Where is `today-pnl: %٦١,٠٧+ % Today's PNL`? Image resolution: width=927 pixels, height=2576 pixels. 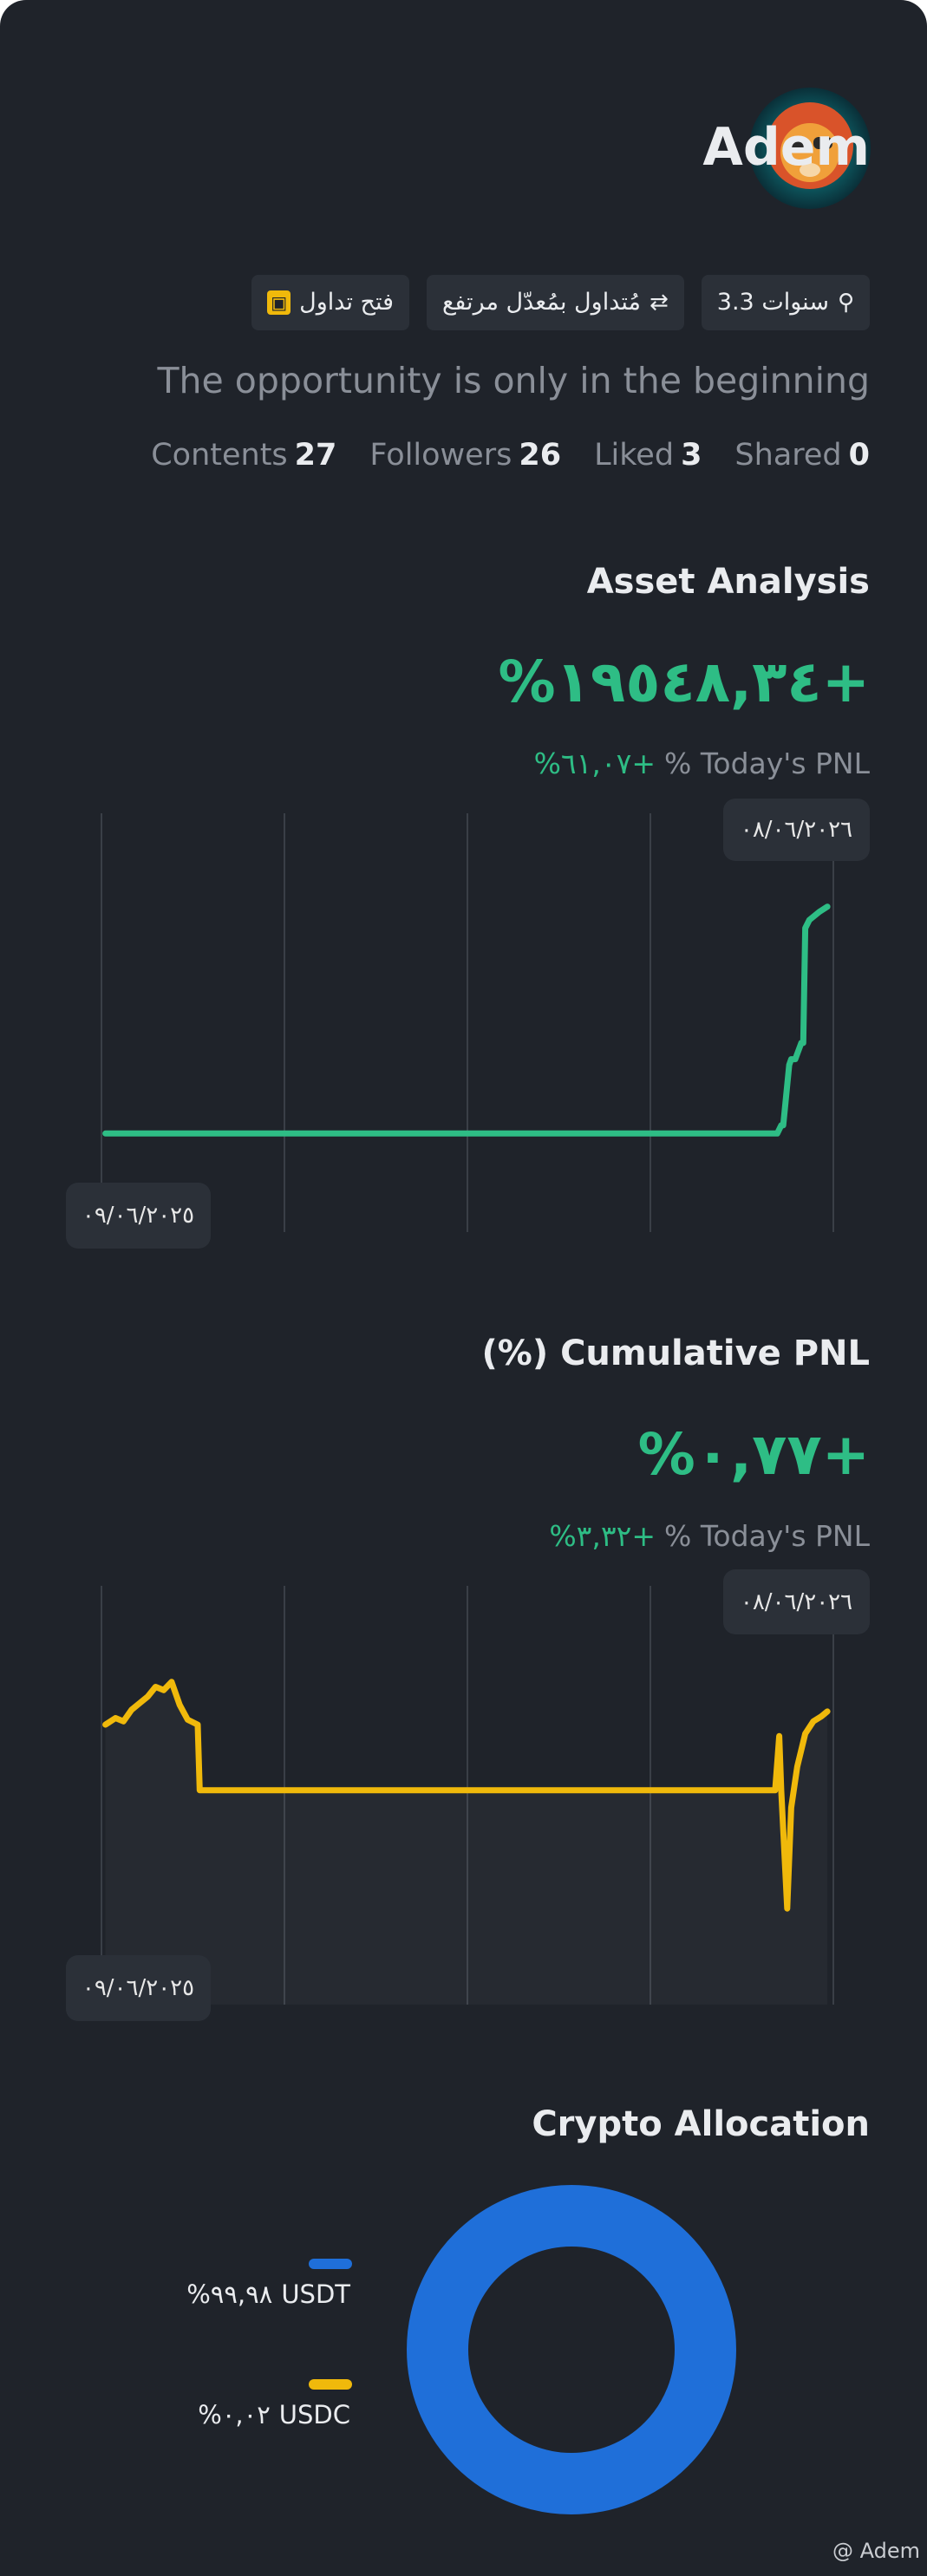 today-pnl: %٦١,٠٧+ % Today's PNL is located at coordinates (702, 763).